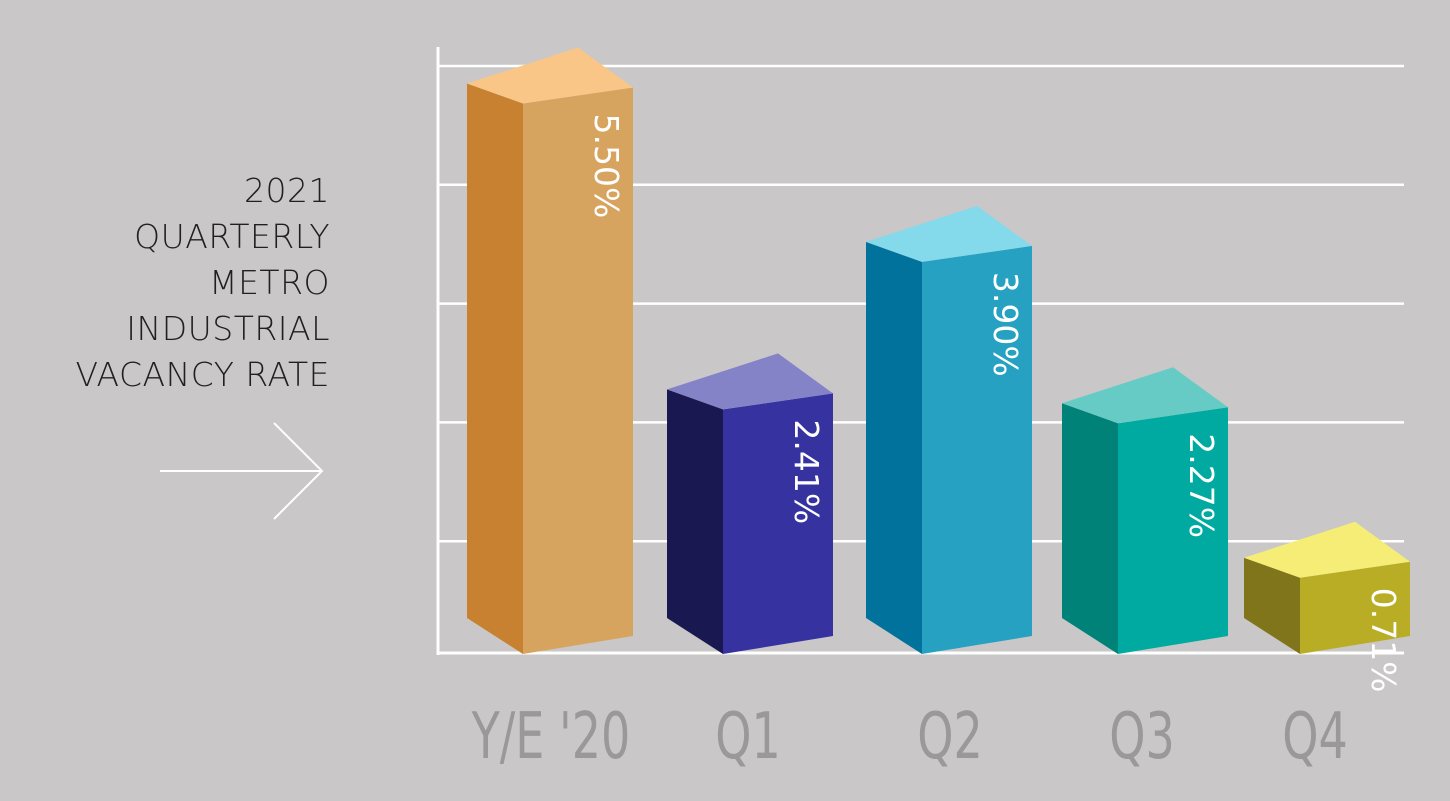 The image size is (1450, 801). Describe the element at coordinates (228, 328) in the screenshot. I see `title-line-industrial: INDUSTRIAL` at that location.